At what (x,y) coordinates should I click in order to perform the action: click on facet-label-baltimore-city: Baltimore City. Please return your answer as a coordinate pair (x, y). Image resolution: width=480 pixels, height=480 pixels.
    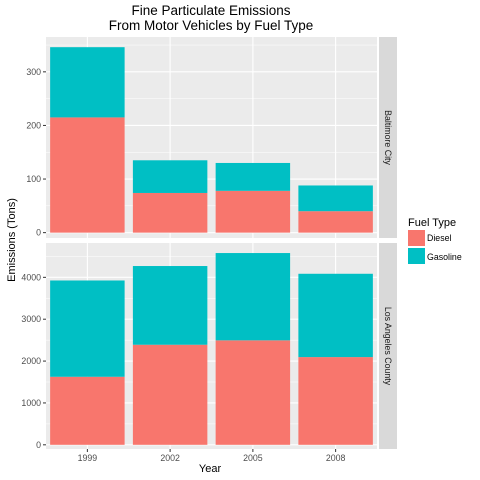
    Looking at the image, I should click on (388, 137).